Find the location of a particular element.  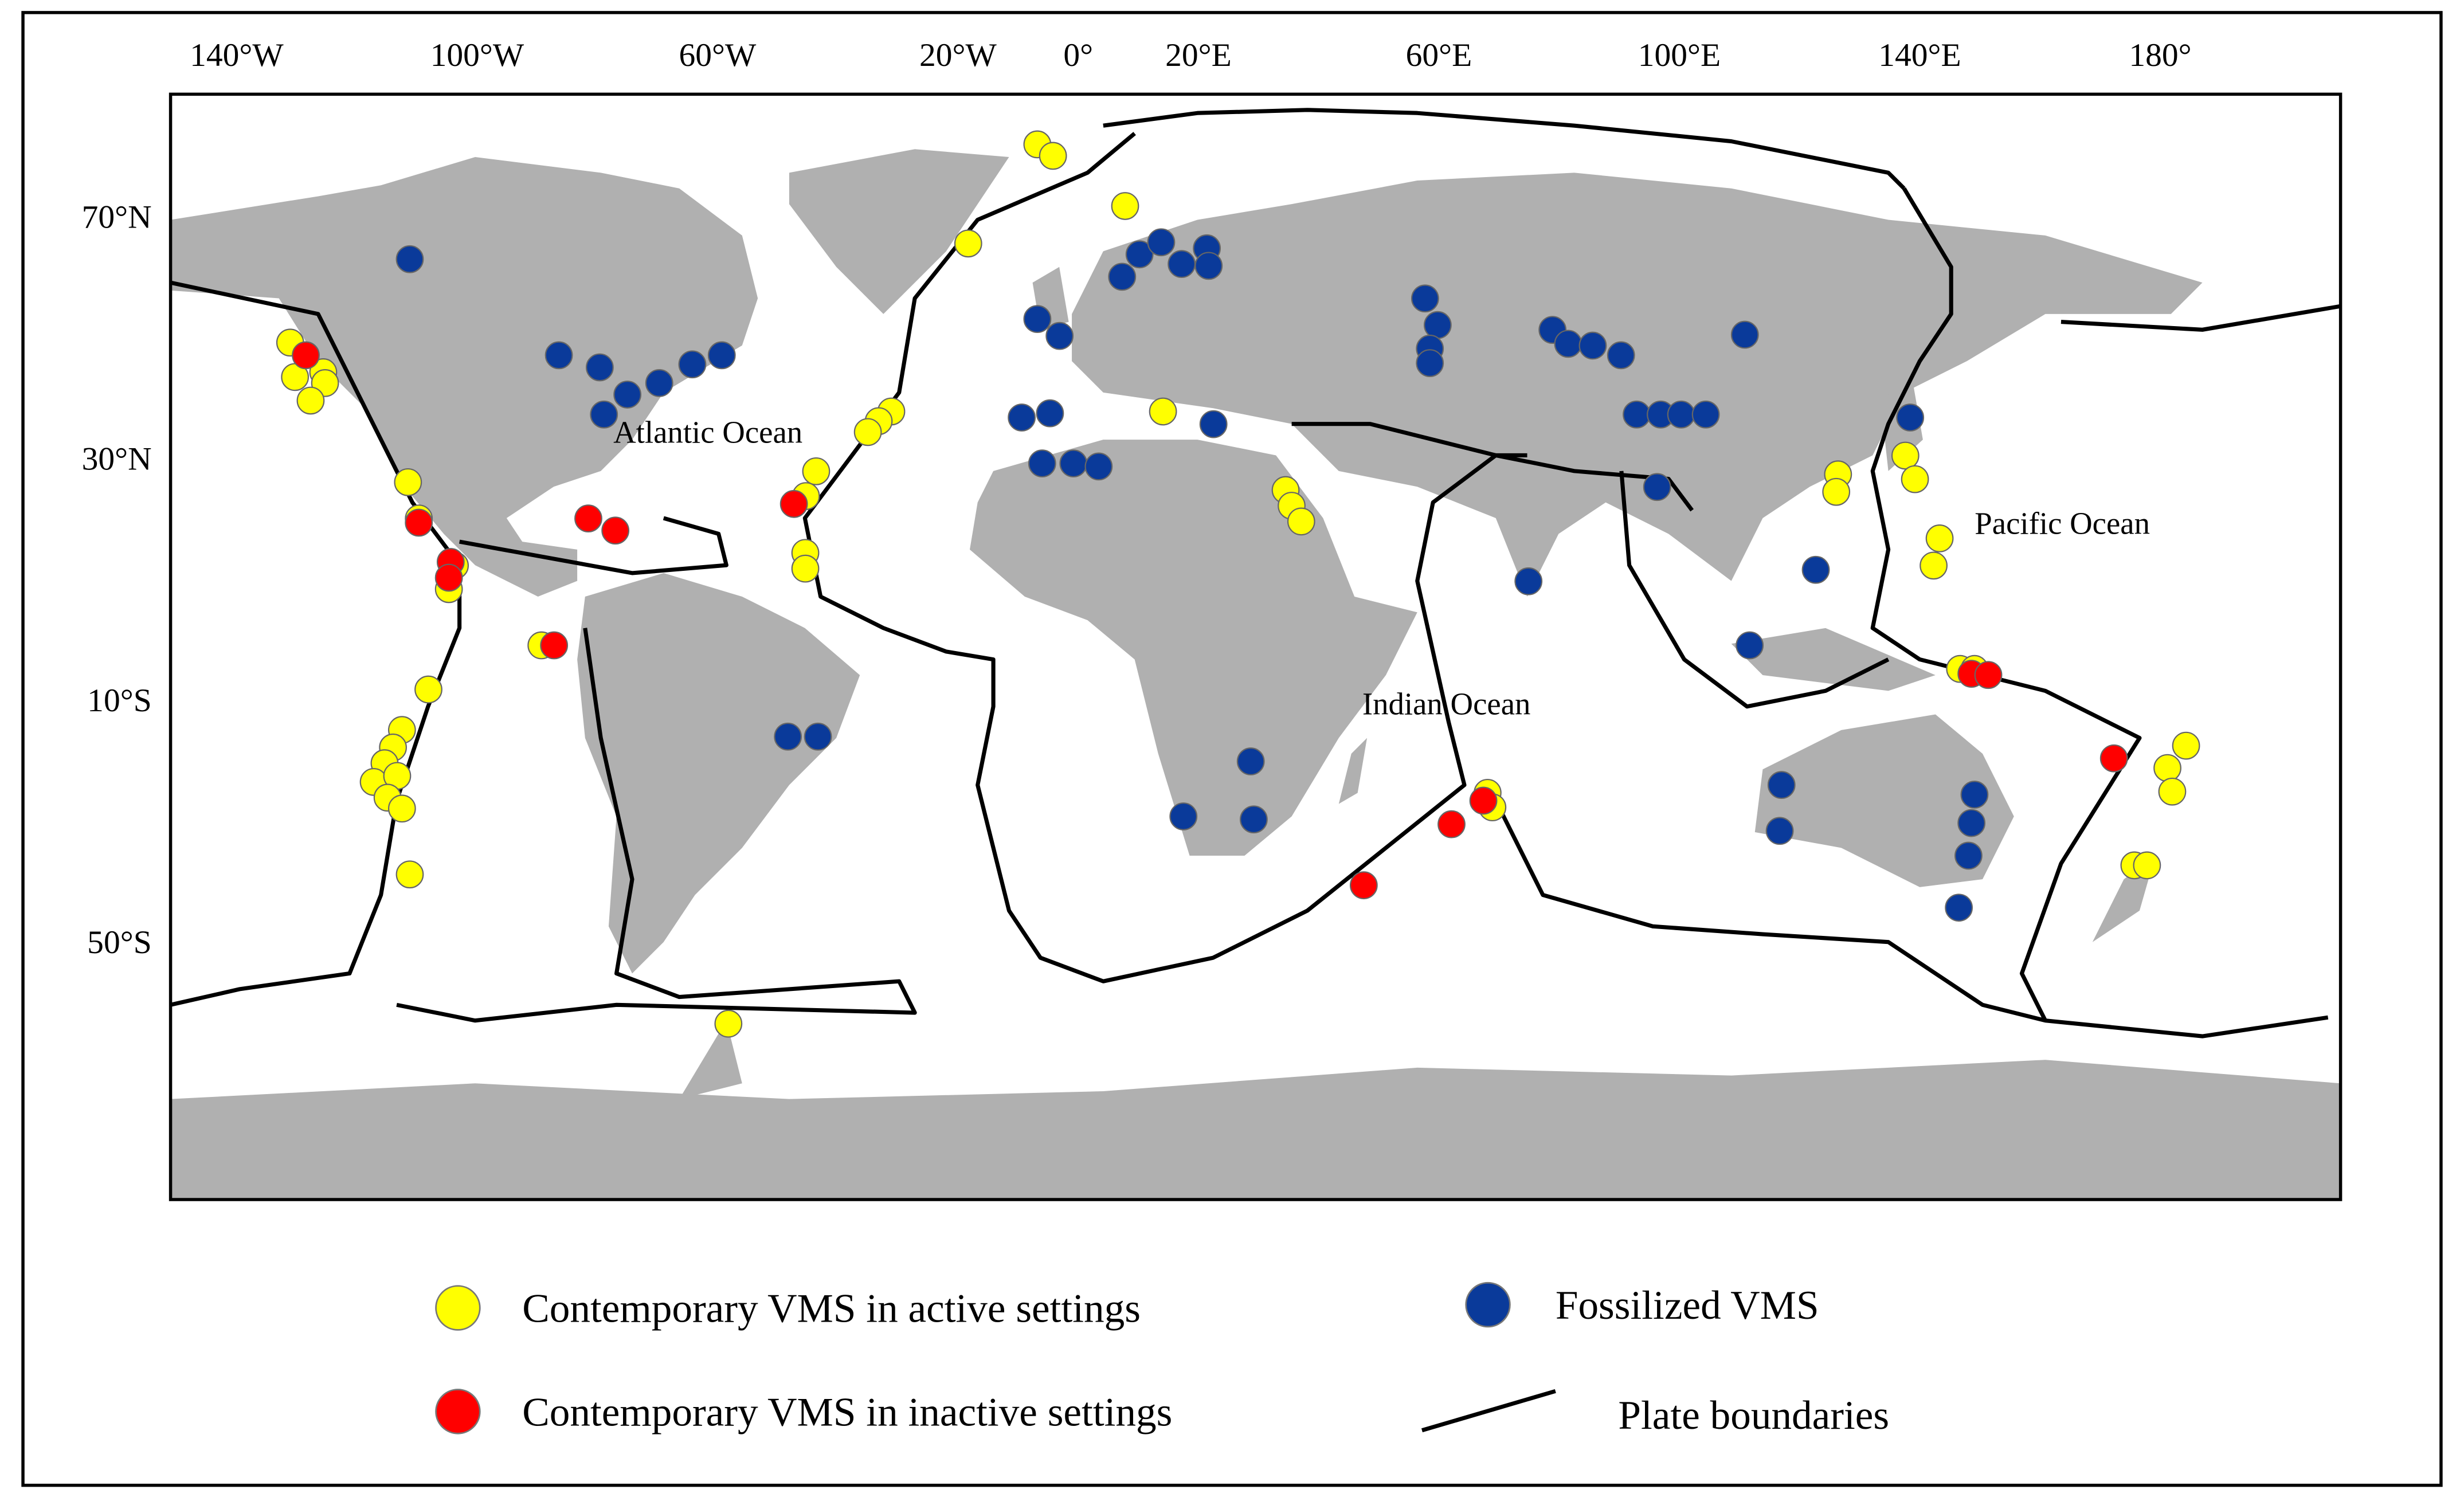

southeast-asia-islands is located at coordinates (1833, 659).